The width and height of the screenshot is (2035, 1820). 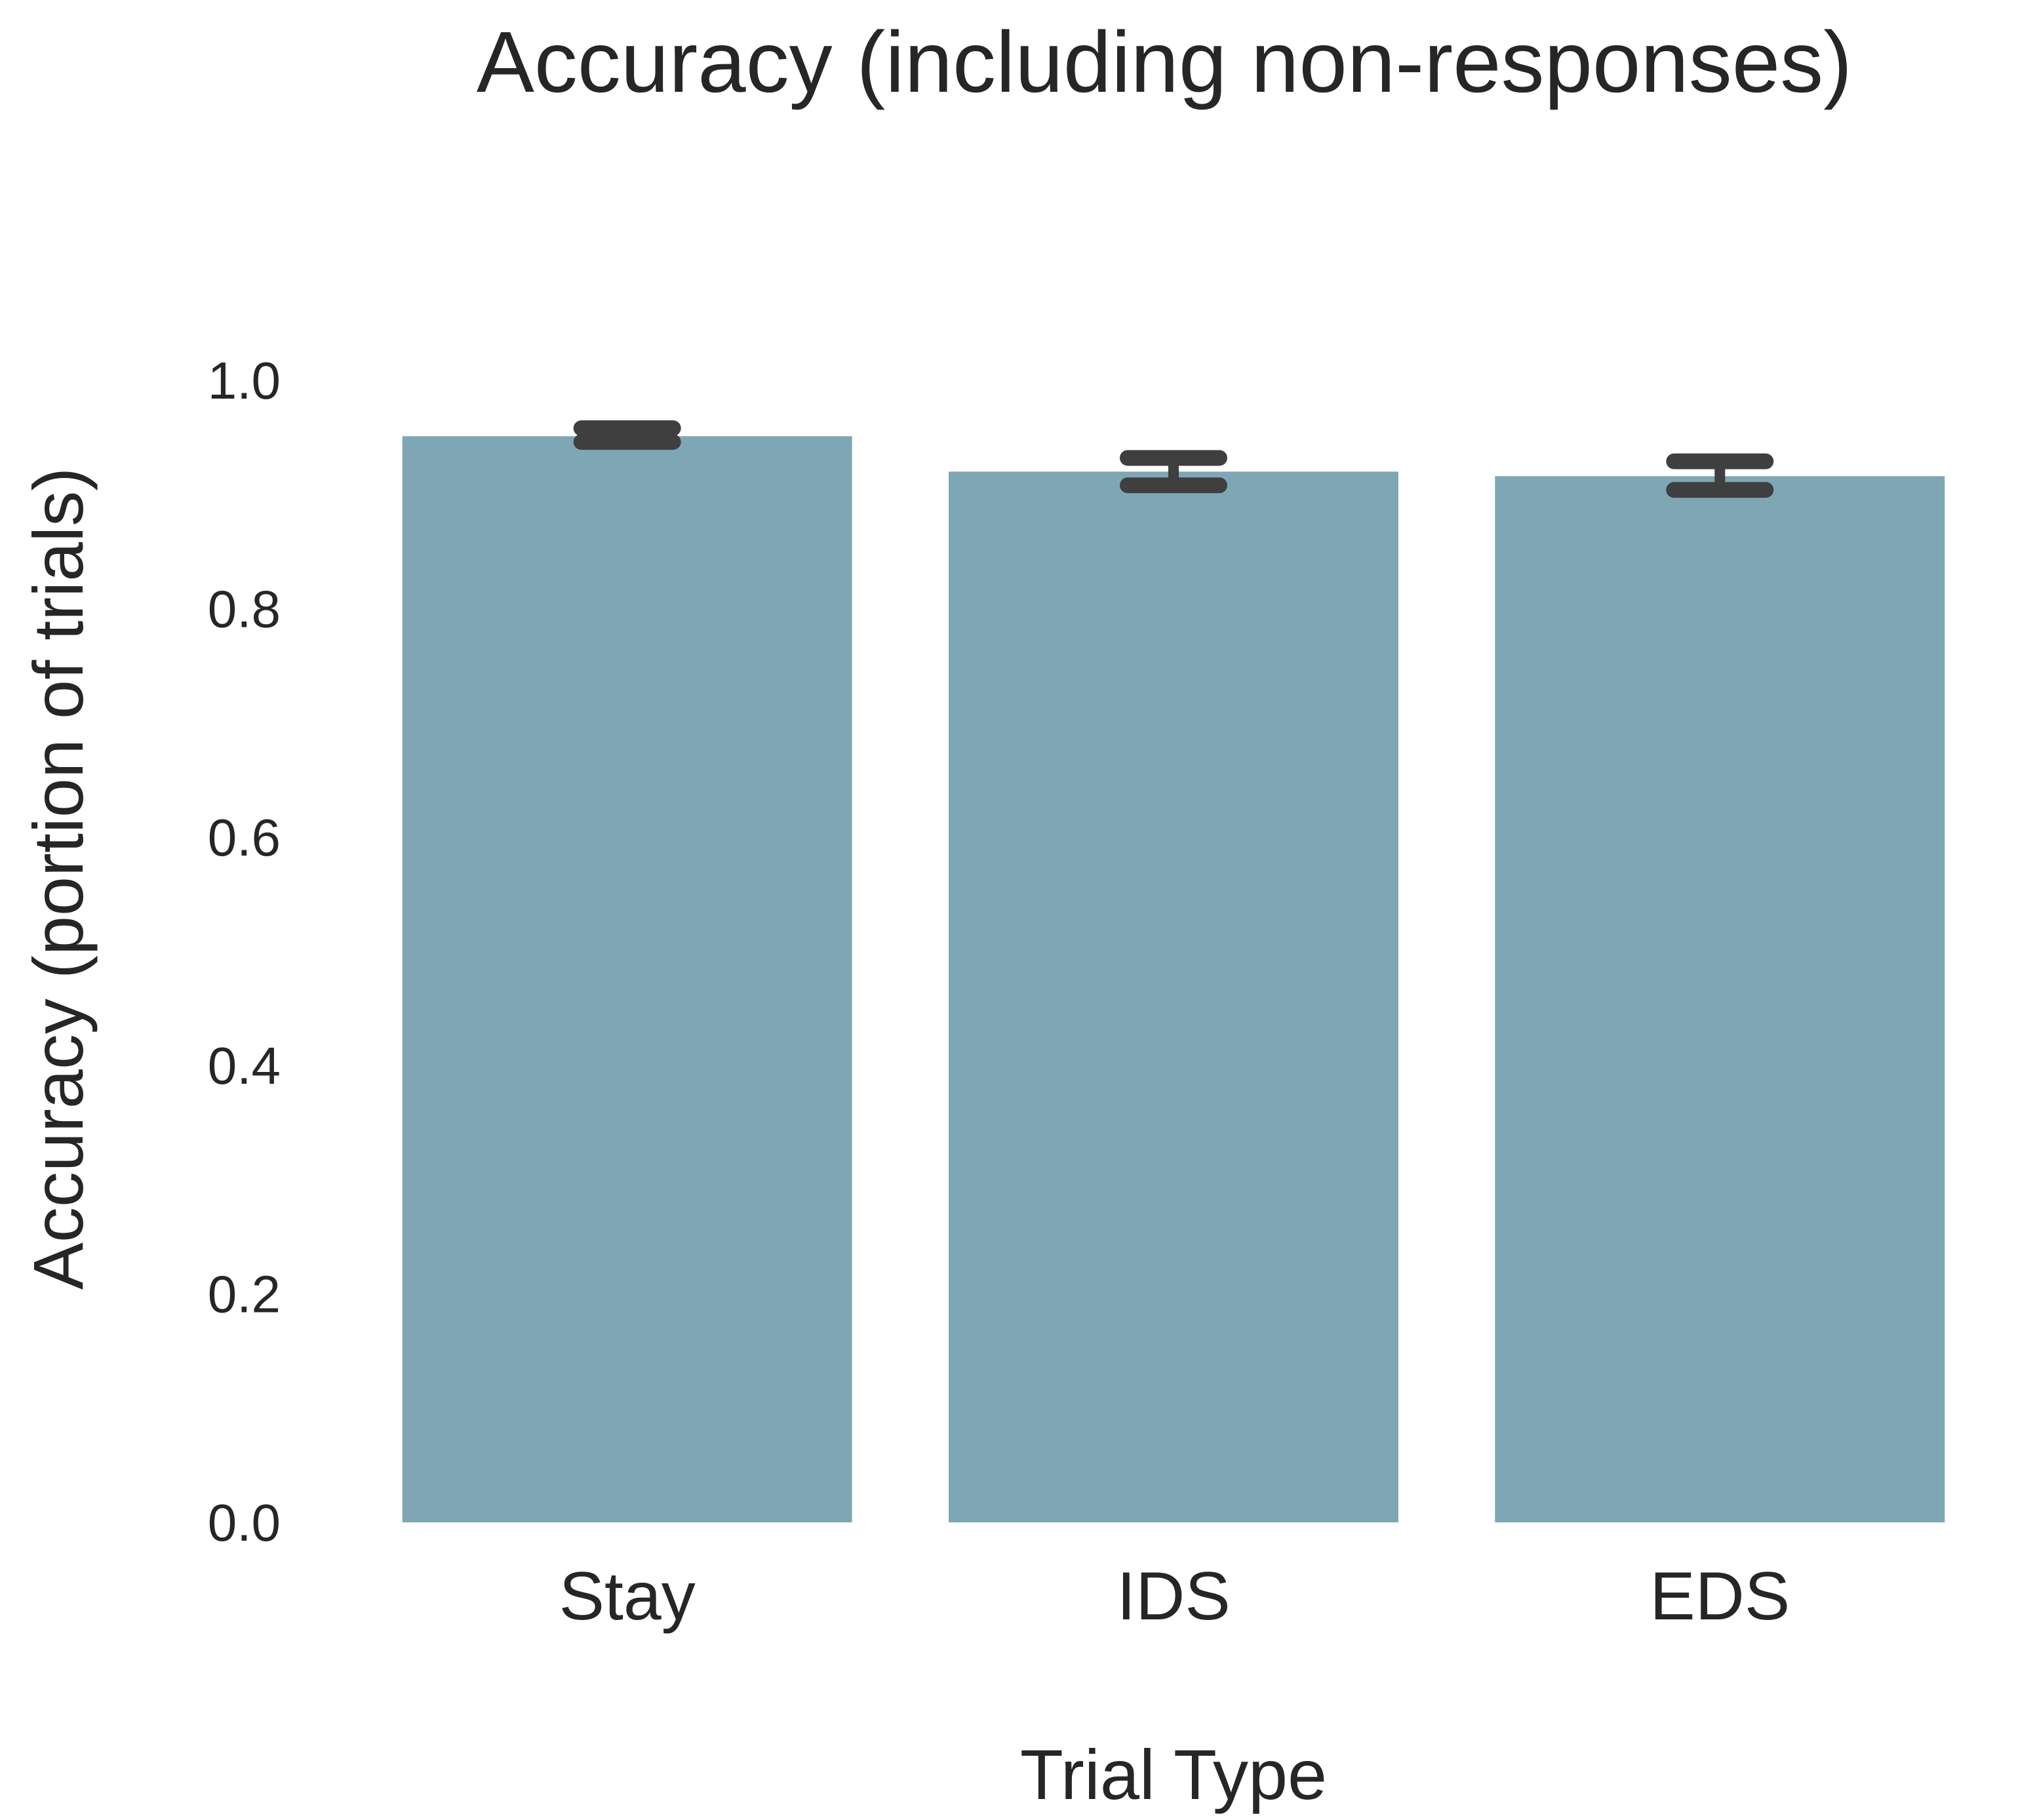 What do you see at coordinates (245, 951) in the screenshot?
I see `y-axis-ticks: 0.0 0.2 0.4 0.6 0.8 1.0` at bounding box center [245, 951].